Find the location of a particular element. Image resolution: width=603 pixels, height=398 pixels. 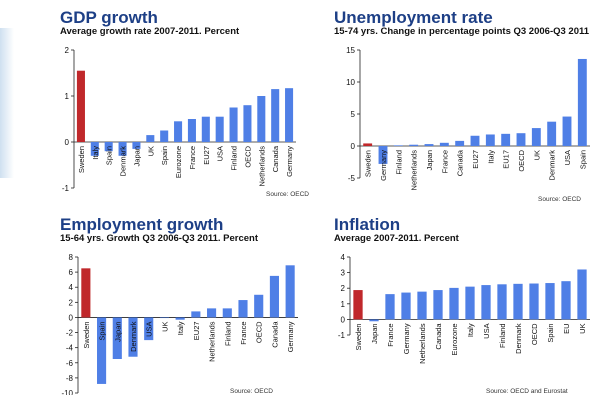

y-tick-label: -10 is located at coordinates (67, 392).